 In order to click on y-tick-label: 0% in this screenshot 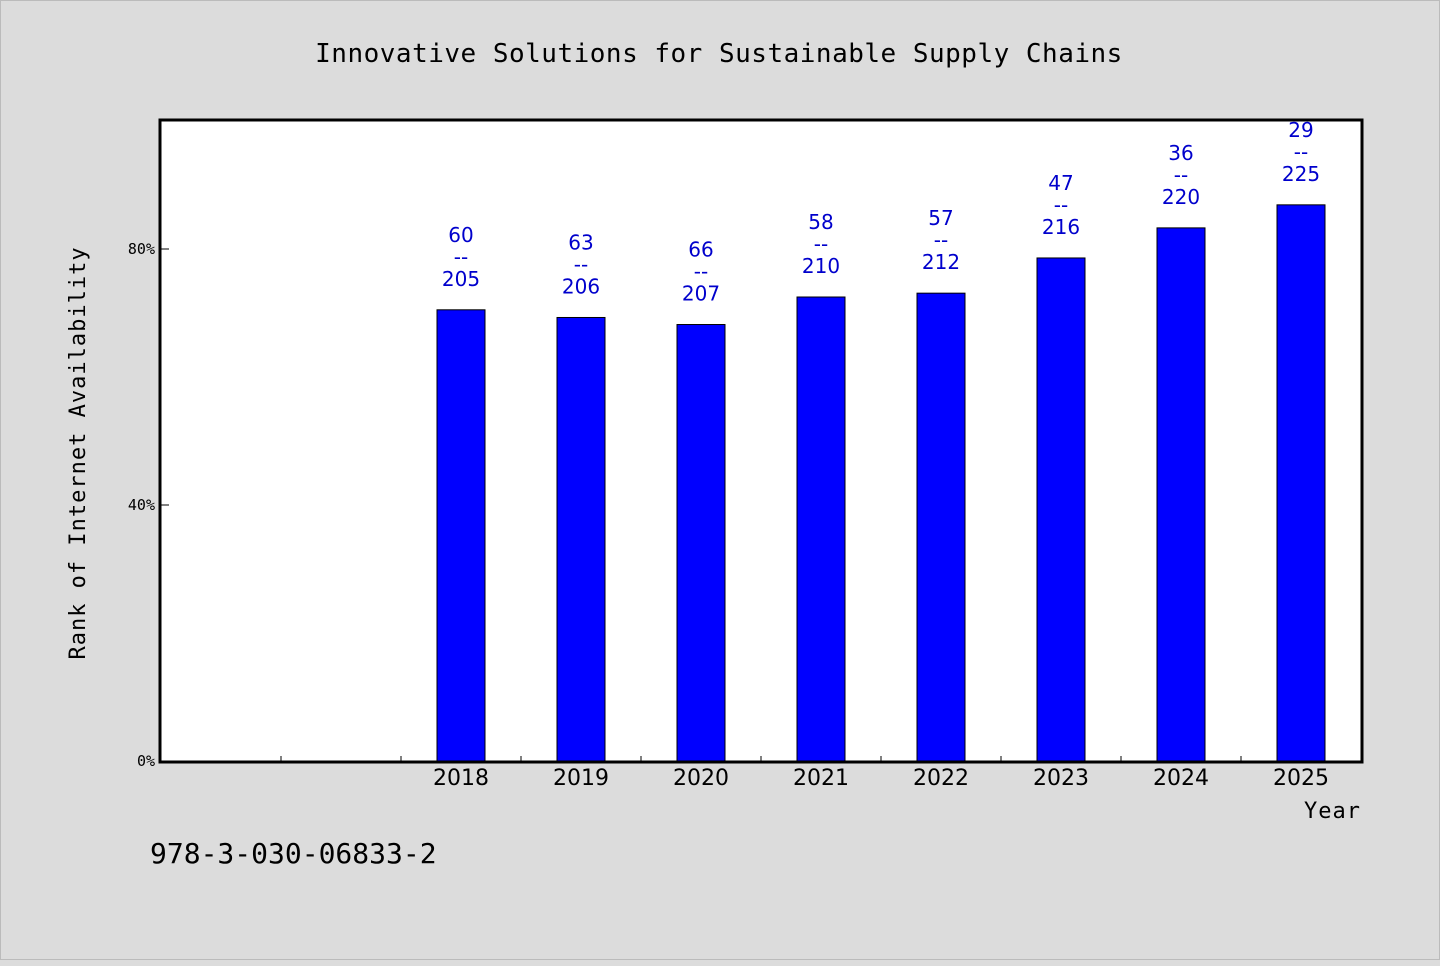, I will do `click(146, 761)`.